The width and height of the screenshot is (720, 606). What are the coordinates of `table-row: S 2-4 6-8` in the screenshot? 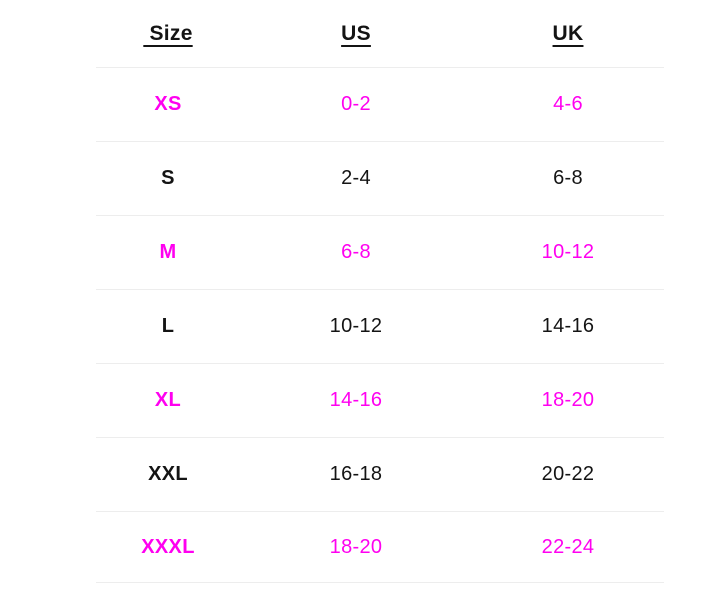 It's located at (380, 179).